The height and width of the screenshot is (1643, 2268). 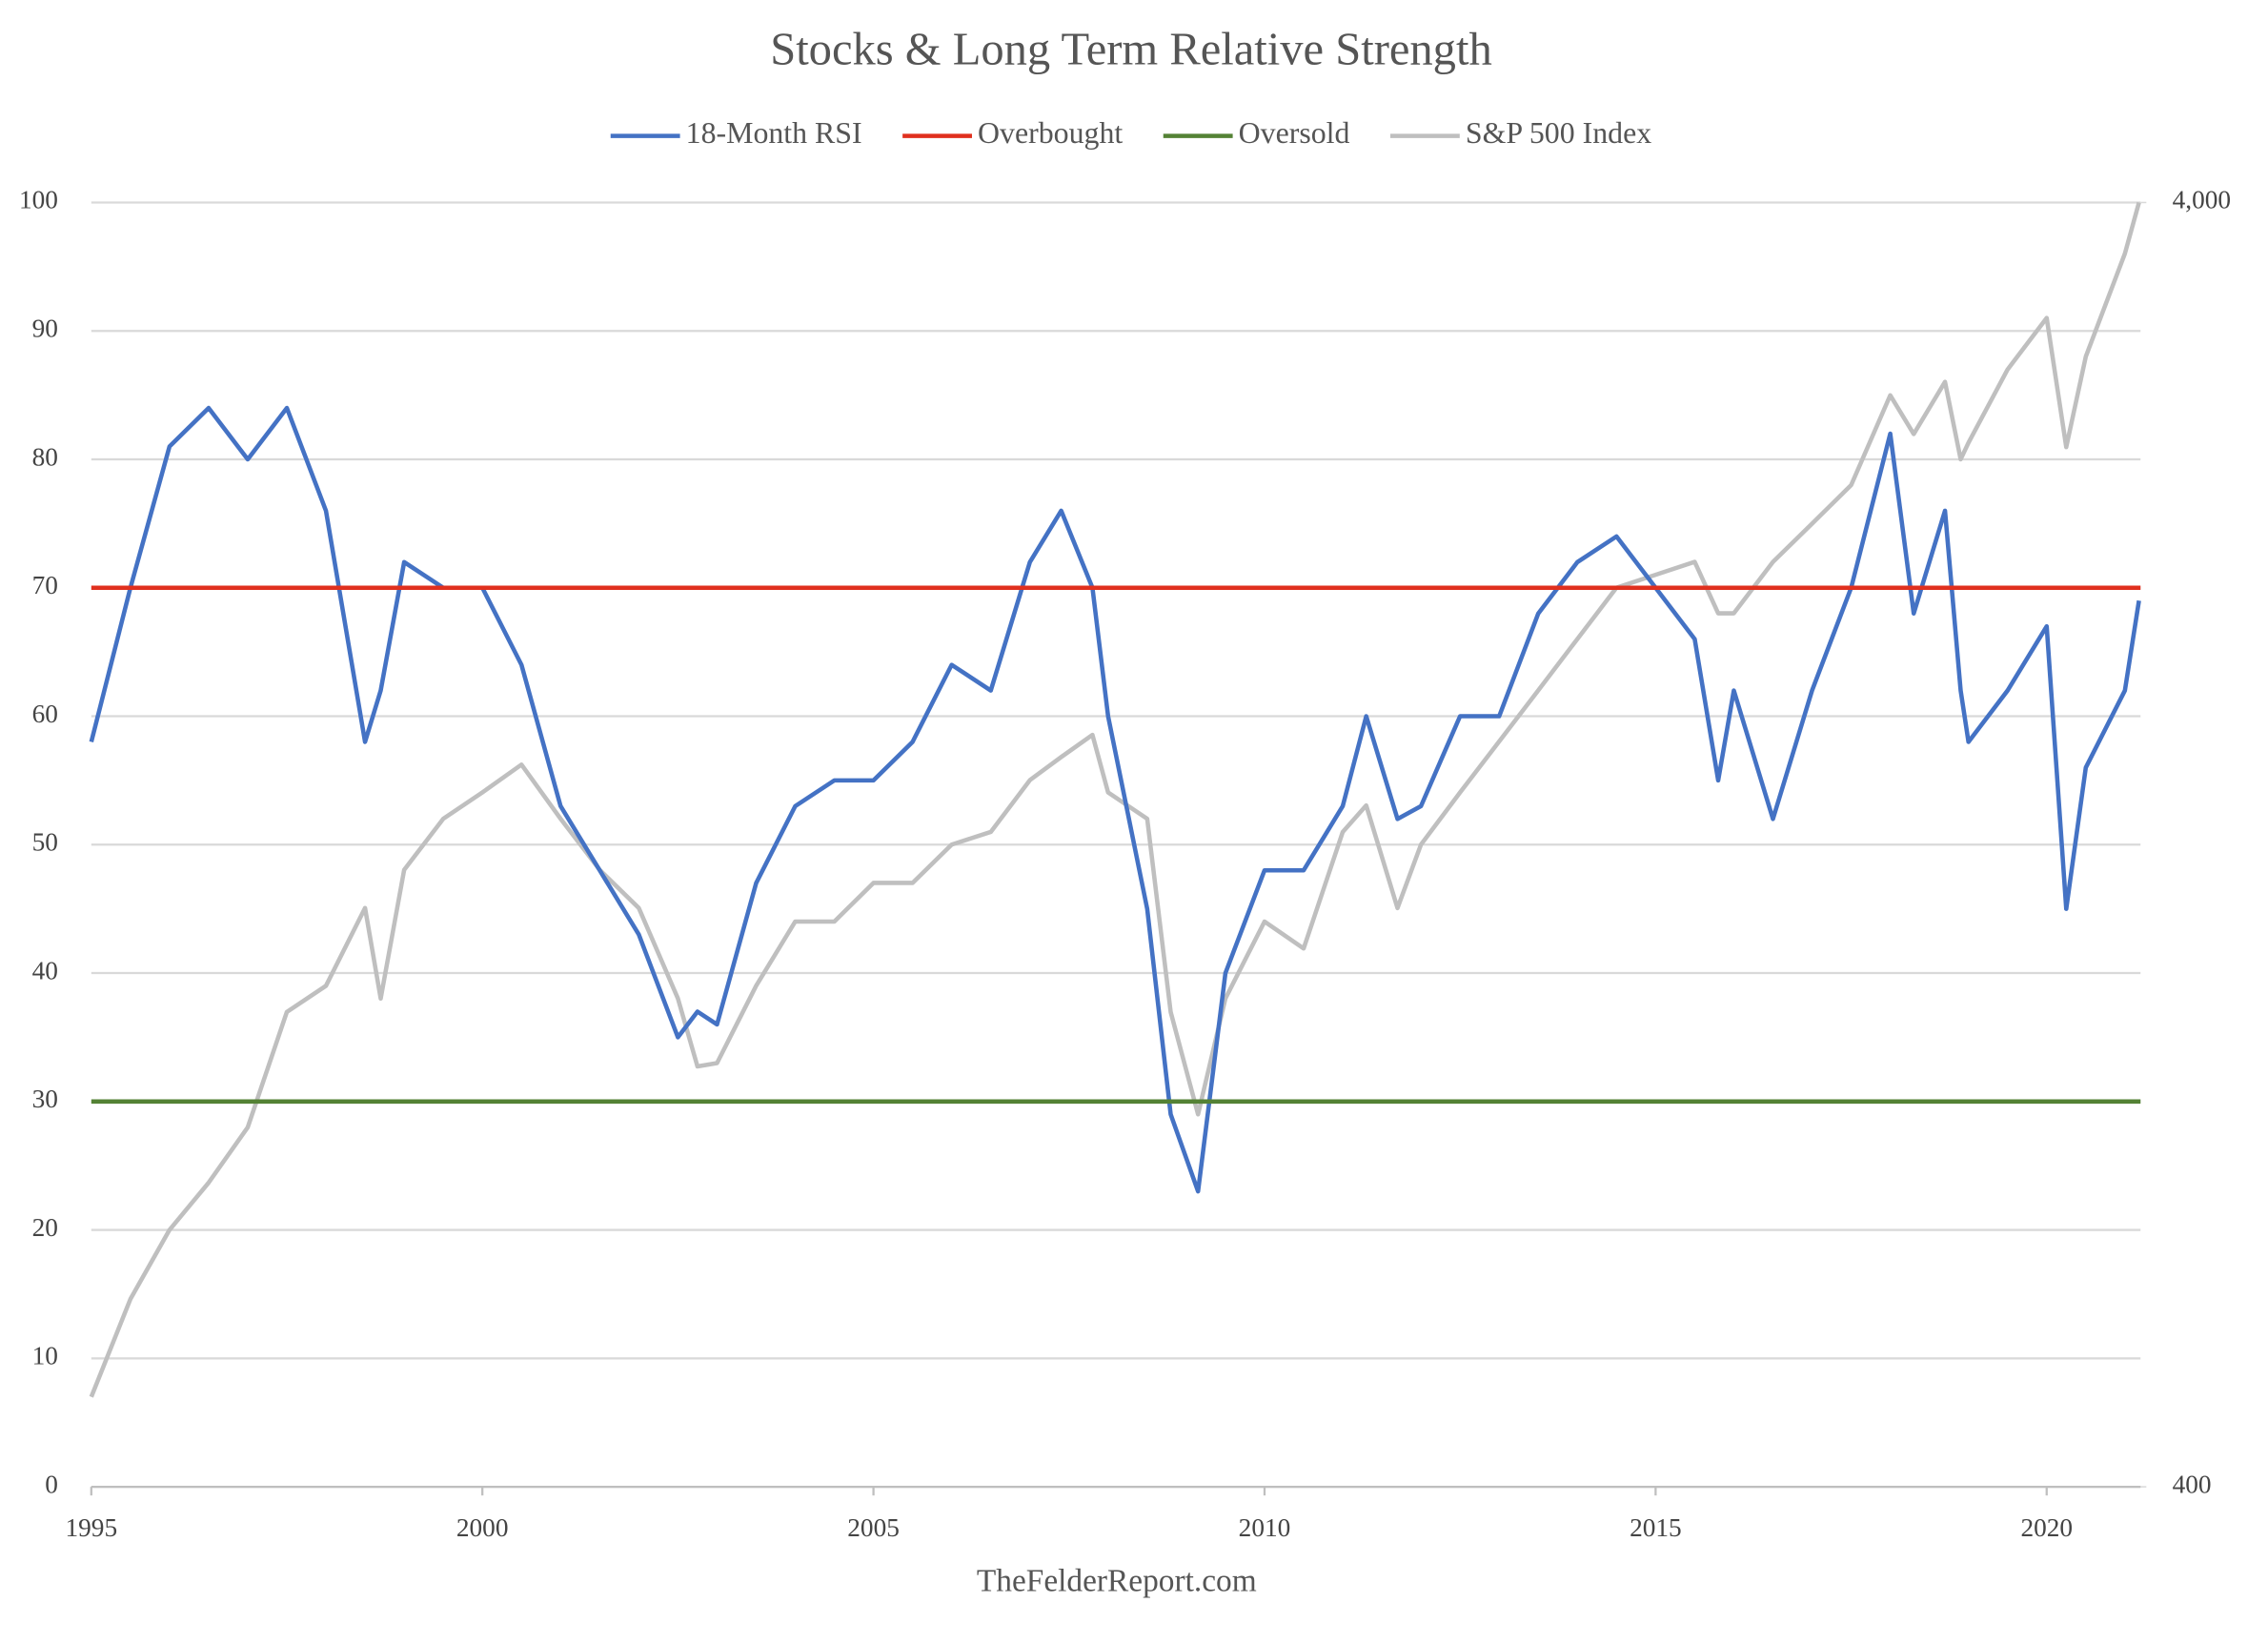 I want to click on y-tick-label: 80, so click(x=45, y=456).